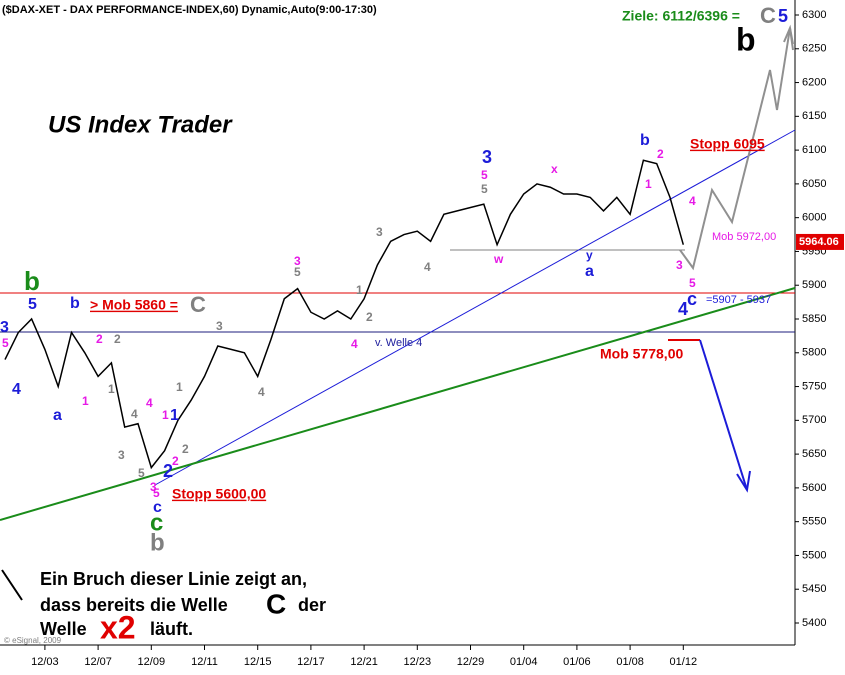 This screenshot has height=675, width=845. What do you see at coordinates (12, 585) in the screenshot?
I see `pointer` at bounding box center [12, 585].